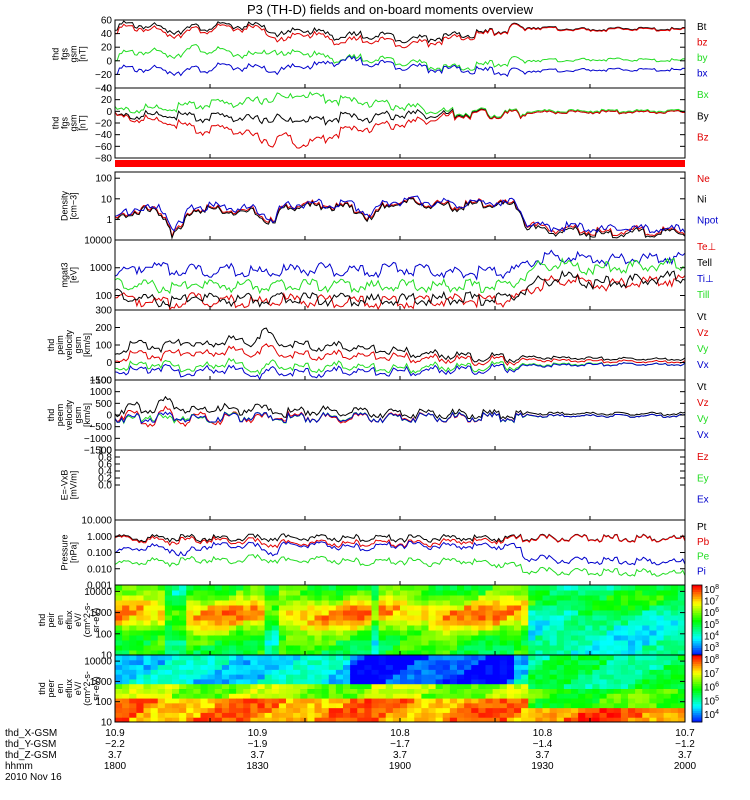 Image resolution: width=750 pixels, height=800 pixels. What do you see at coordinates (697, 687) in the screenshot?
I see `colorbar-cell` at bounding box center [697, 687].